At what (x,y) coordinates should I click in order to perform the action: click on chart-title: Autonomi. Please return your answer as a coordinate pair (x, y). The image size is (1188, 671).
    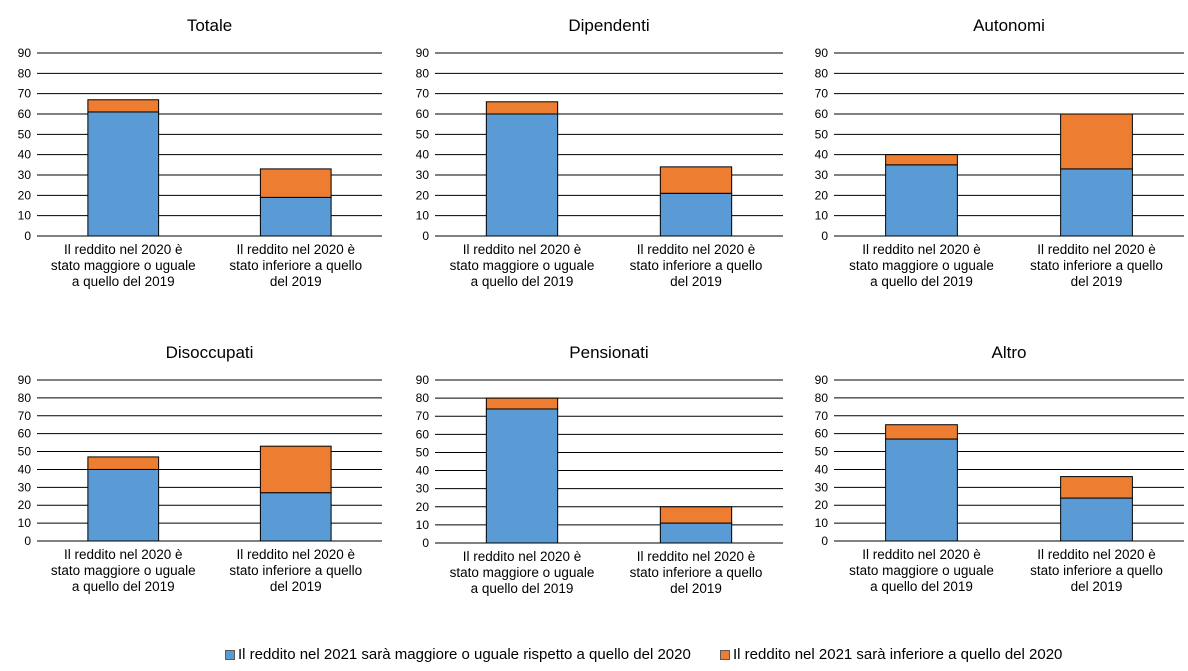
    Looking at the image, I should click on (1009, 25).